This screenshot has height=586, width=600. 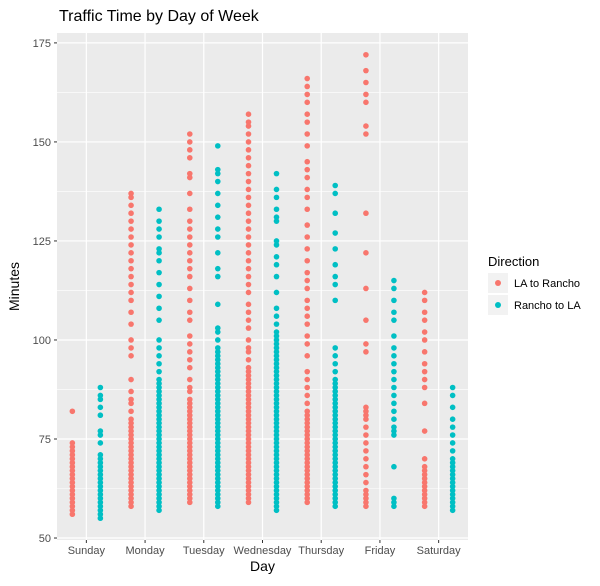 I want to click on y-axis-title: Minutes, so click(x=14, y=286).